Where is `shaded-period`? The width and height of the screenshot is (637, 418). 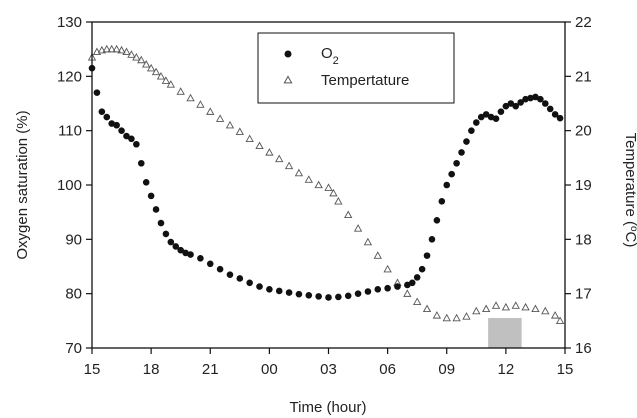
shaded-period is located at coordinates (505, 333).